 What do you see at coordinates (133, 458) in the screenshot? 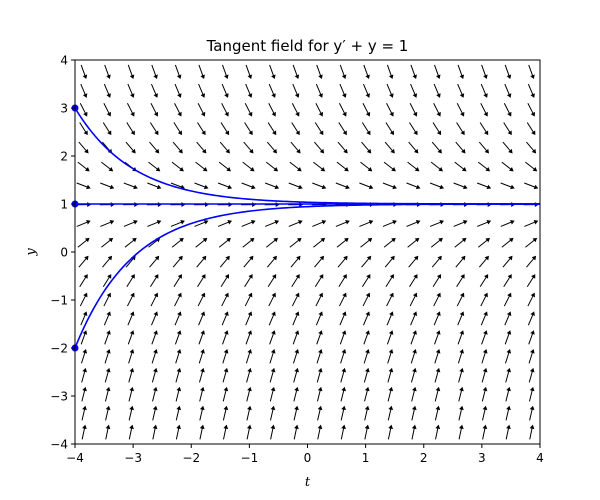
I see `x-tick-label: −3` at bounding box center [133, 458].